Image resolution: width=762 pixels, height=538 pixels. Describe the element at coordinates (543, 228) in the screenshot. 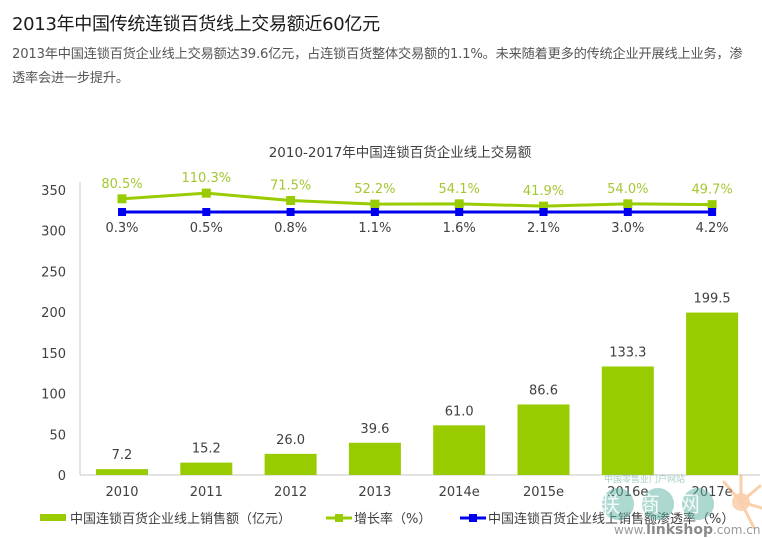

I see `penetration-rate-label: 2.1%` at that location.